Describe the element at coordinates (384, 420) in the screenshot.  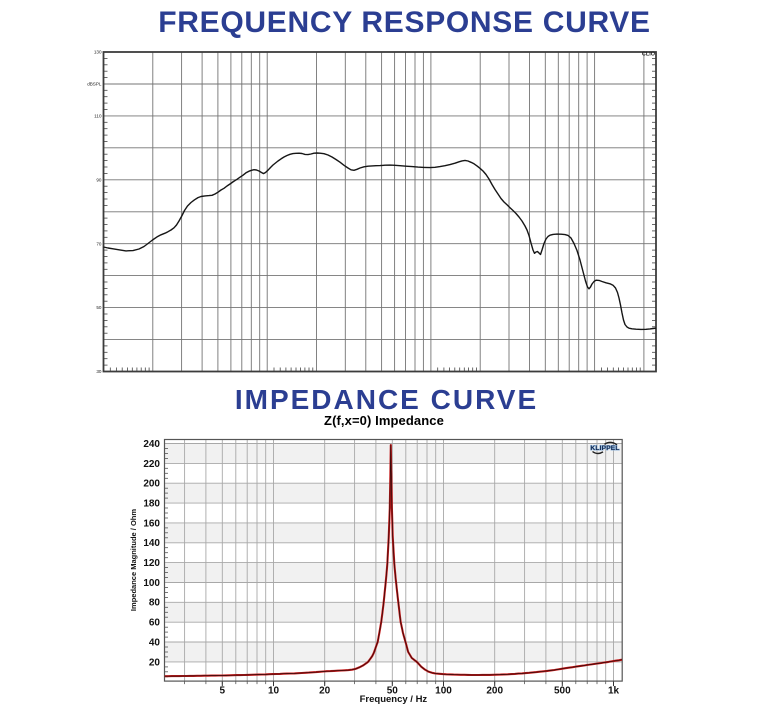
I see `svg-text: Z(f,x=0) Impedance` at that location.